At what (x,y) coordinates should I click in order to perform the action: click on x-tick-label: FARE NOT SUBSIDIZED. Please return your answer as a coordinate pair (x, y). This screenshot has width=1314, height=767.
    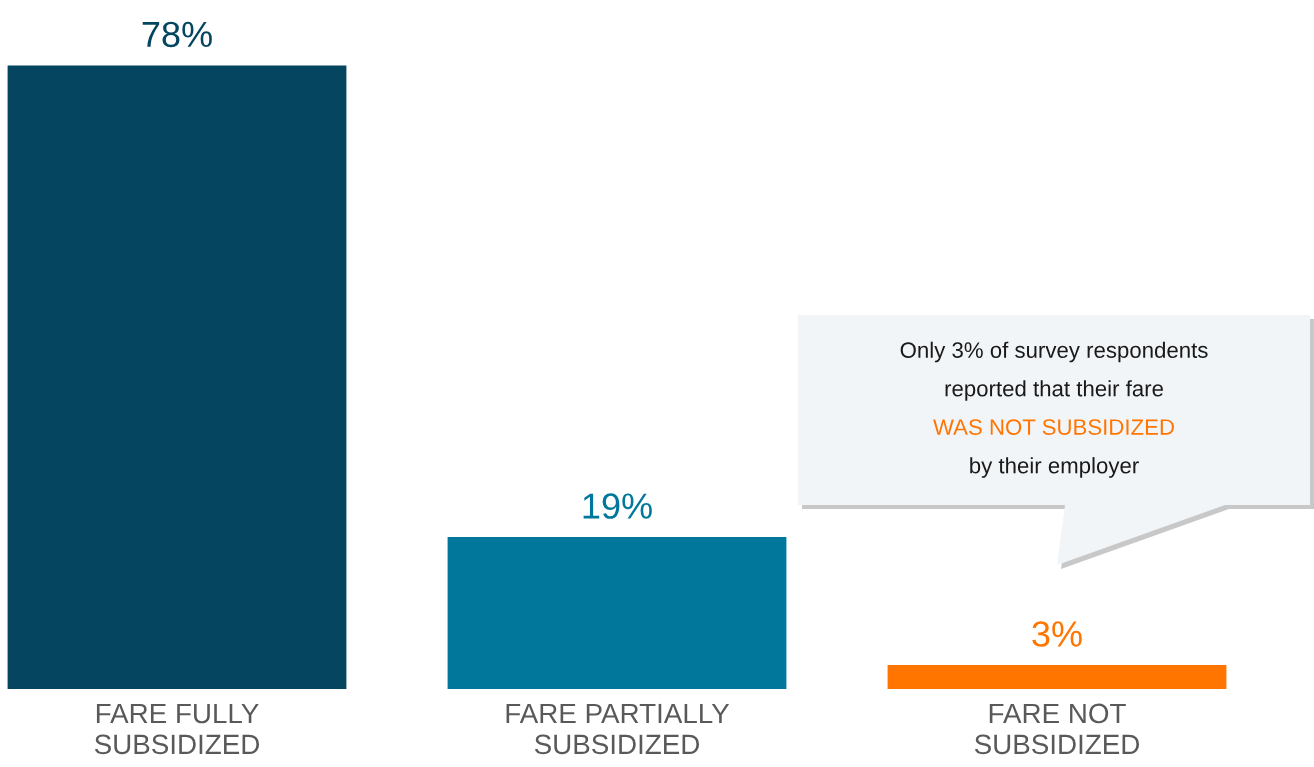
    Looking at the image, I should click on (1057, 729).